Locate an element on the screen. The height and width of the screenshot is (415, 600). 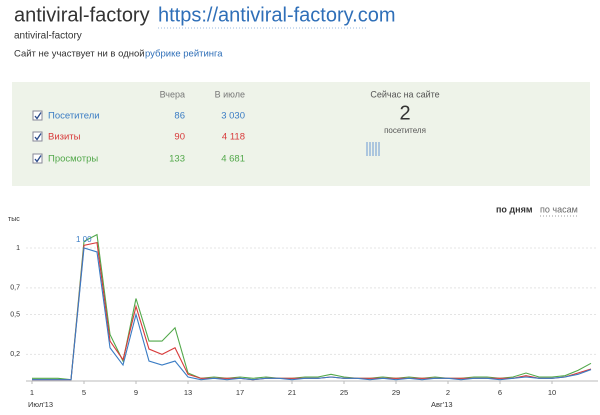
column-header: В июле is located at coordinates (230, 94).